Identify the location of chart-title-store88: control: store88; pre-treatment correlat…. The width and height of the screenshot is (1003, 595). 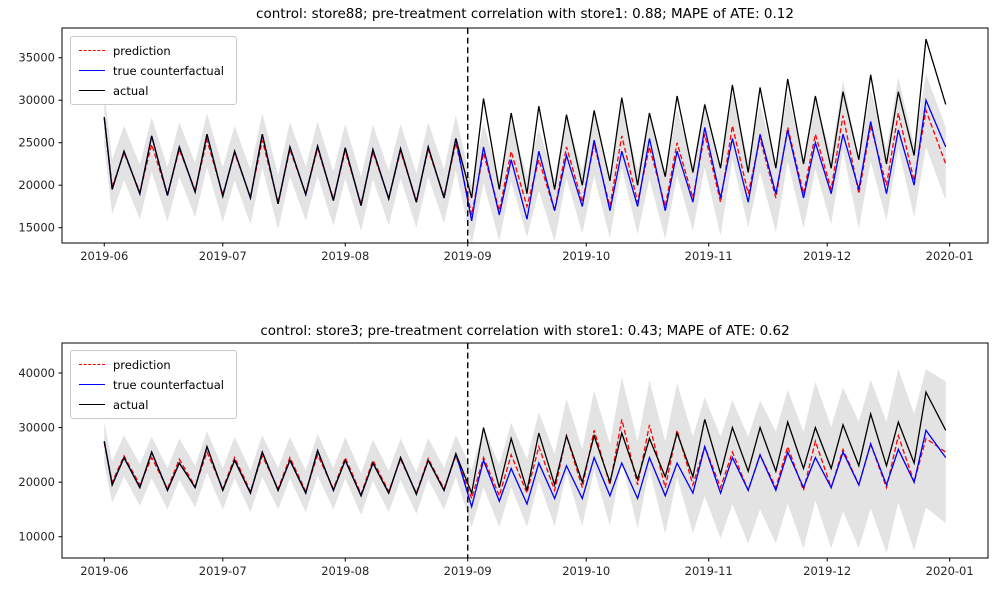
(525, 14).